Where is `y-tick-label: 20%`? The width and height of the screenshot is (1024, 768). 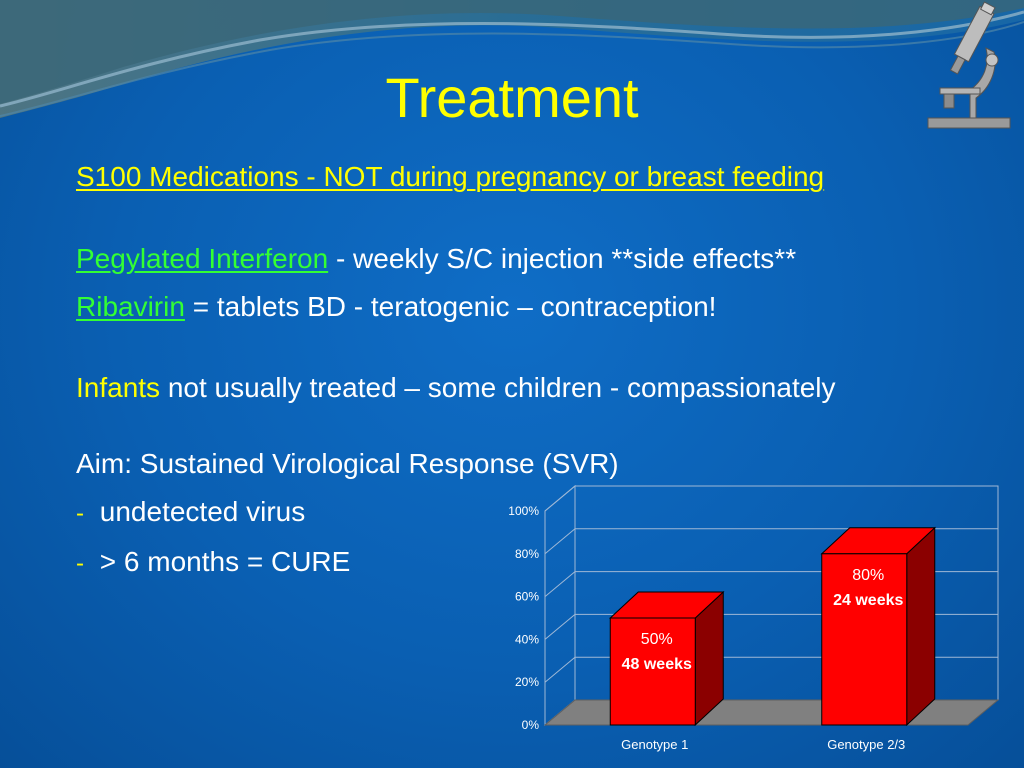
y-tick-label: 20% is located at coordinates (527, 682).